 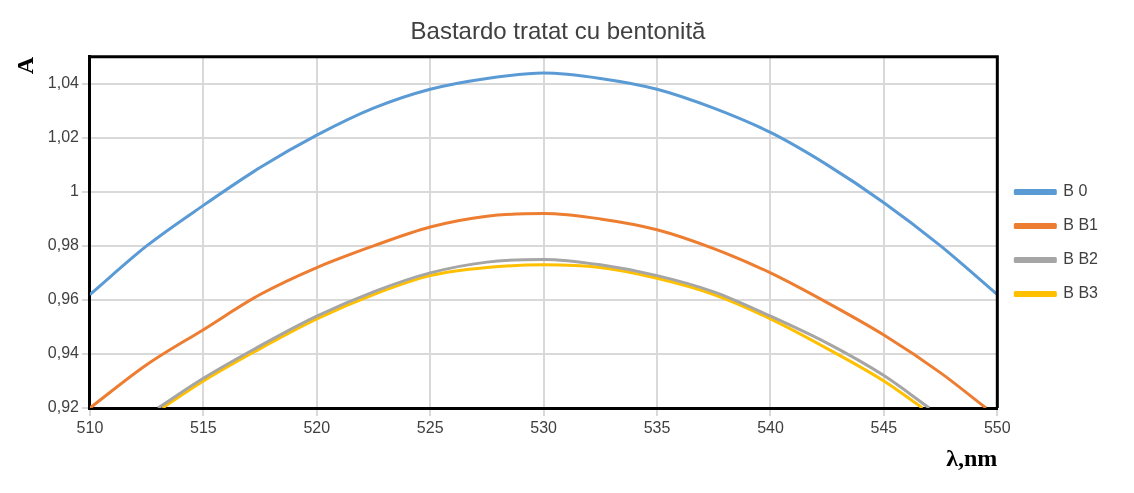 What do you see at coordinates (972, 457) in the screenshot?
I see `x-axis-title: λ,nm` at bounding box center [972, 457].